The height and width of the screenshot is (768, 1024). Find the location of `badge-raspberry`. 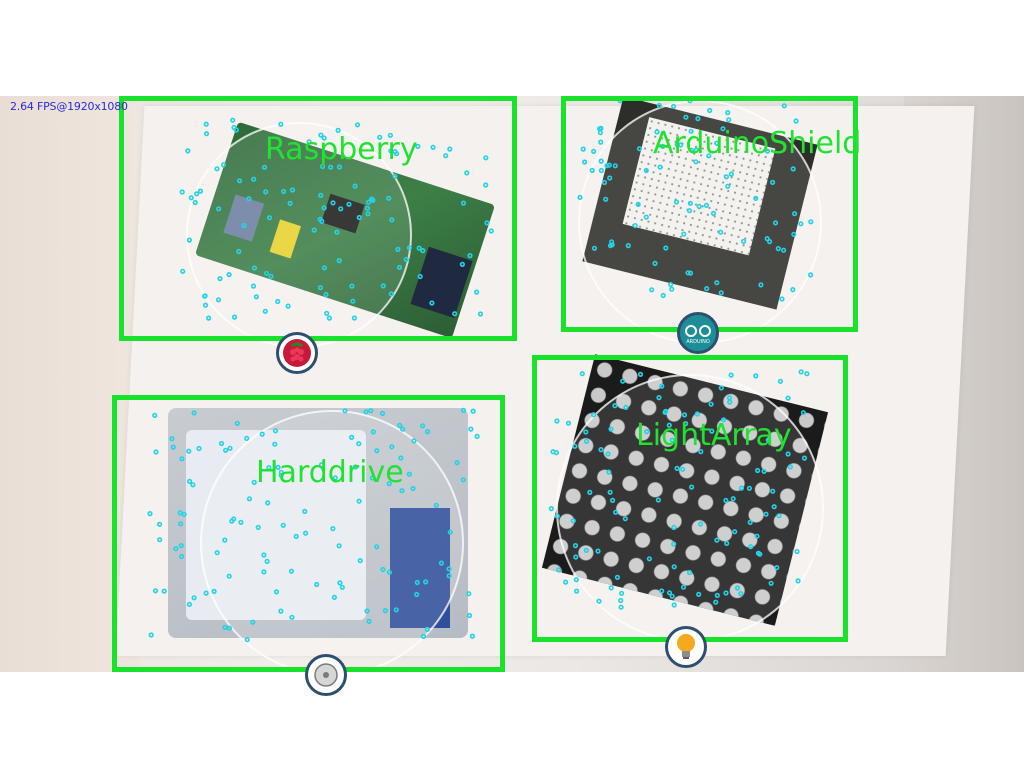

badge-raspberry is located at coordinates (297, 353).